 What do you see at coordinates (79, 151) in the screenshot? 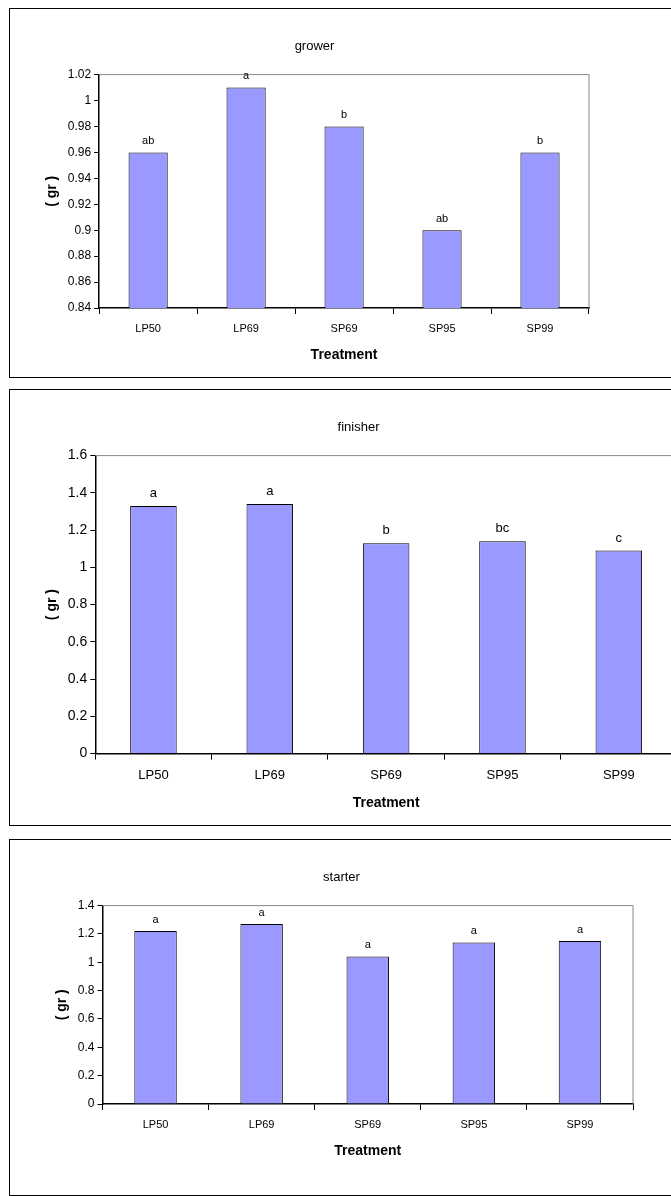
I see `y-tick-label: 0.96` at bounding box center [79, 151].